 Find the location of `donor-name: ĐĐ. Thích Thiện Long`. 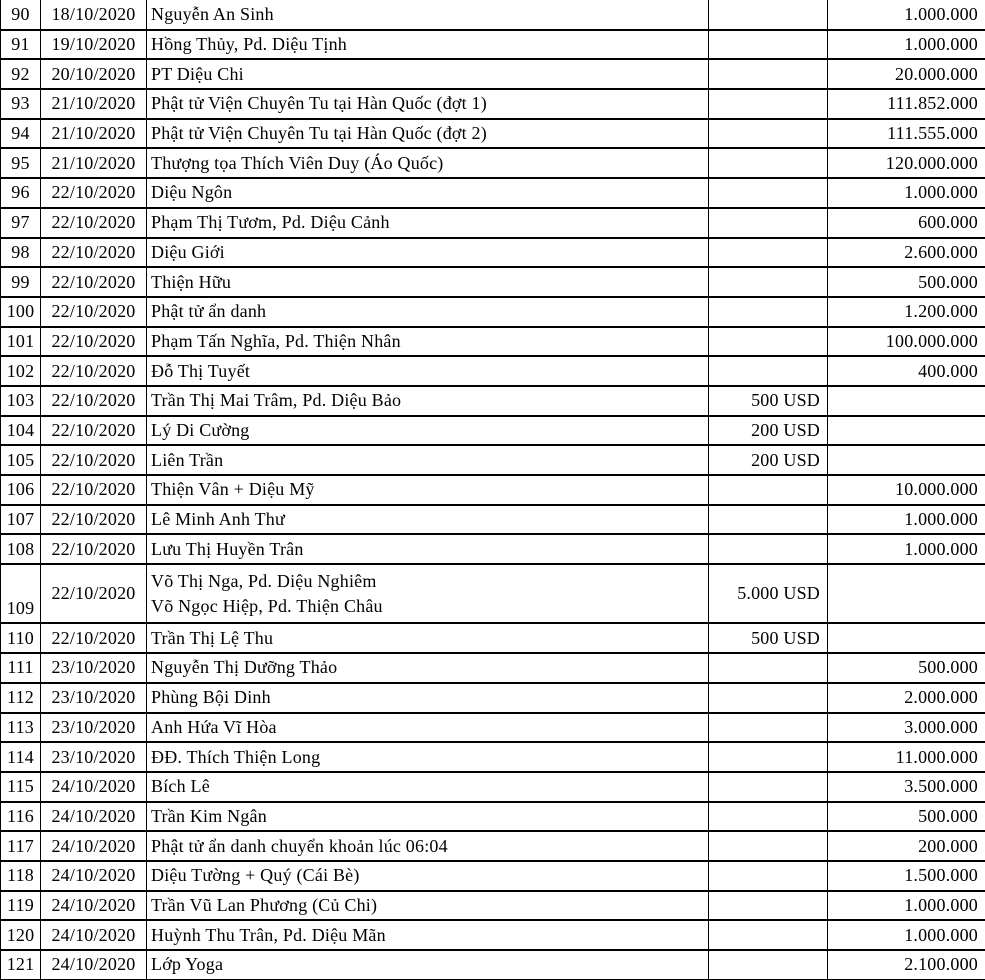

donor-name: ĐĐ. Thích Thiện Long is located at coordinates (427, 757).